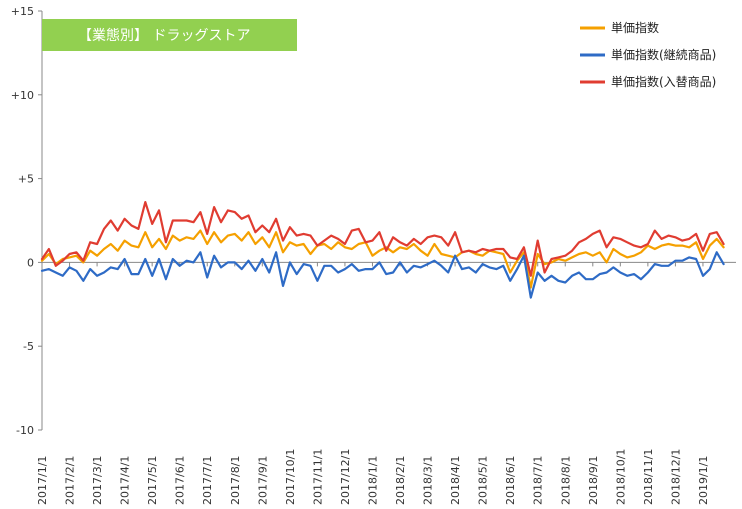 The height and width of the screenshot is (509, 742). I want to click on x-tick-label: 2017/6/1, so click(180, 480).